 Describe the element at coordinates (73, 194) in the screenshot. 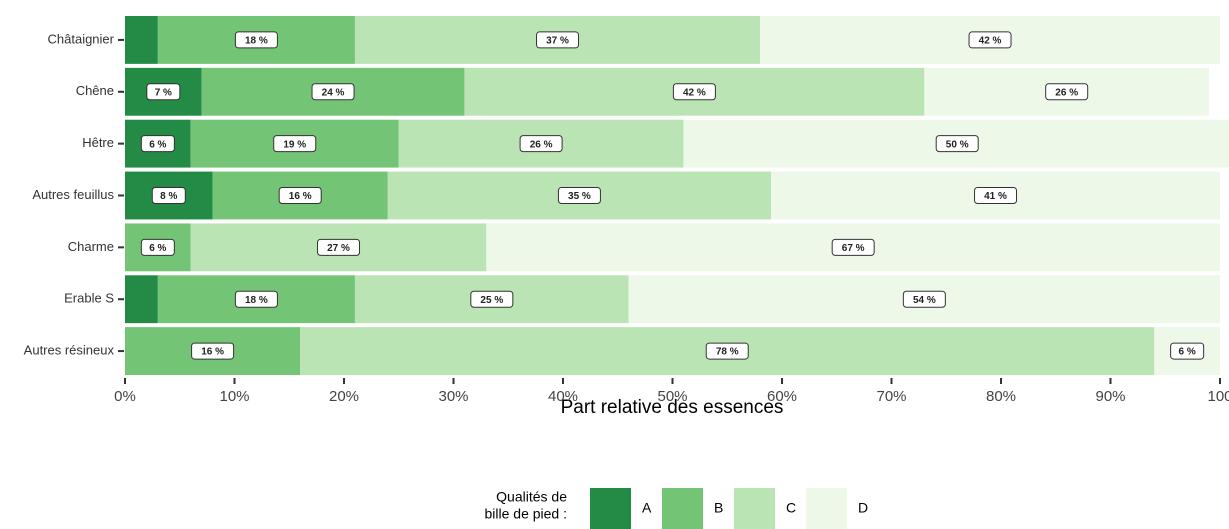

I see `y-tick-label: Autres feuillus` at that location.